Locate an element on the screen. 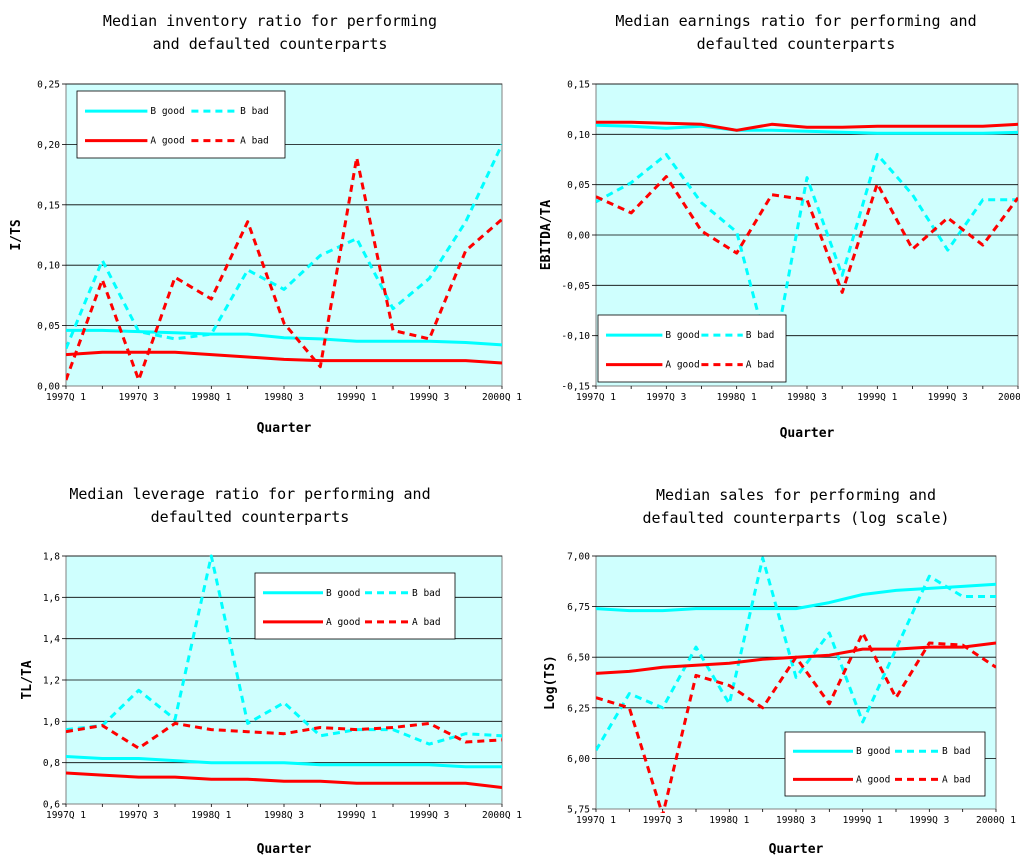 The width and height of the screenshot is (1020, 864). y-tick-label: 7,00 is located at coordinates (578, 557).